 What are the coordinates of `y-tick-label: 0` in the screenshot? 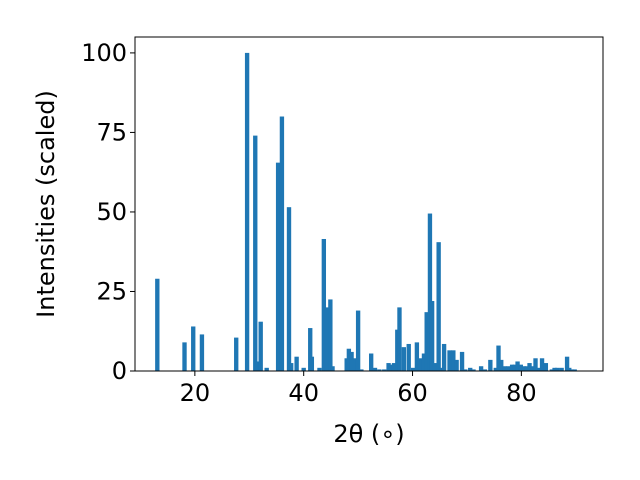 It's located at (119, 371).